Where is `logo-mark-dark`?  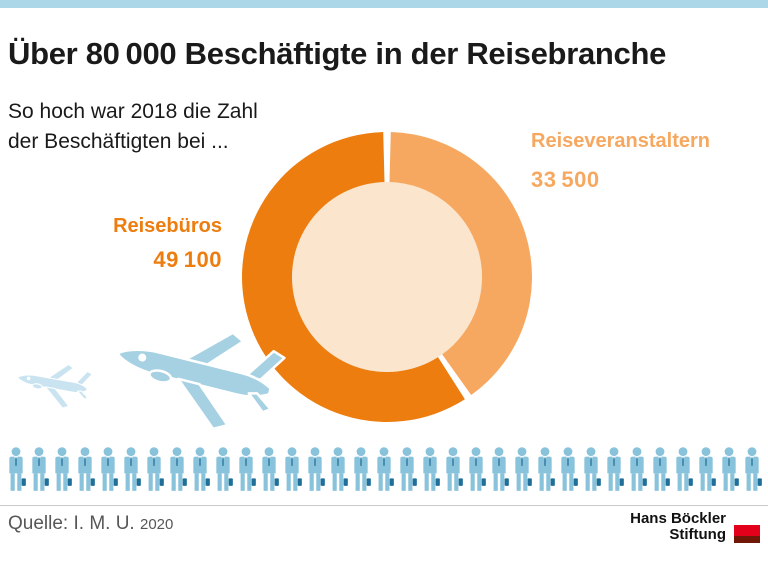 logo-mark-dark is located at coordinates (747, 539).